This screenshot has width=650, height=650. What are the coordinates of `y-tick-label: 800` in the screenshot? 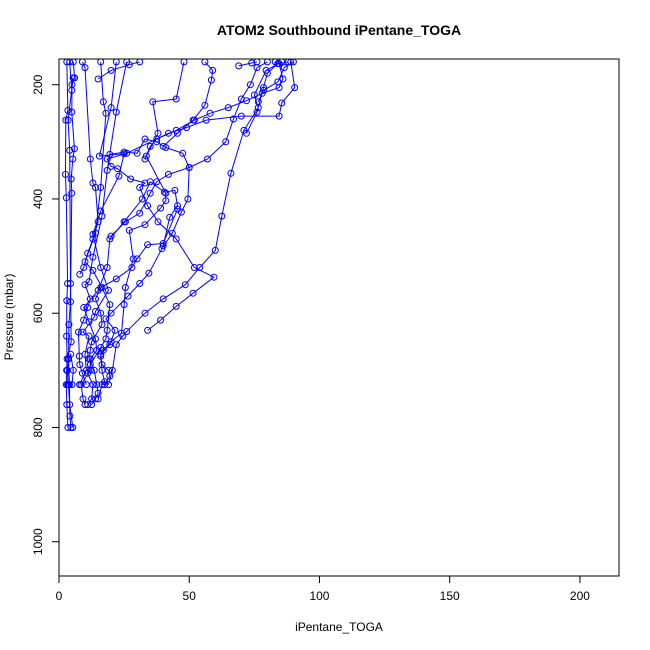 It's located at (38, 427).